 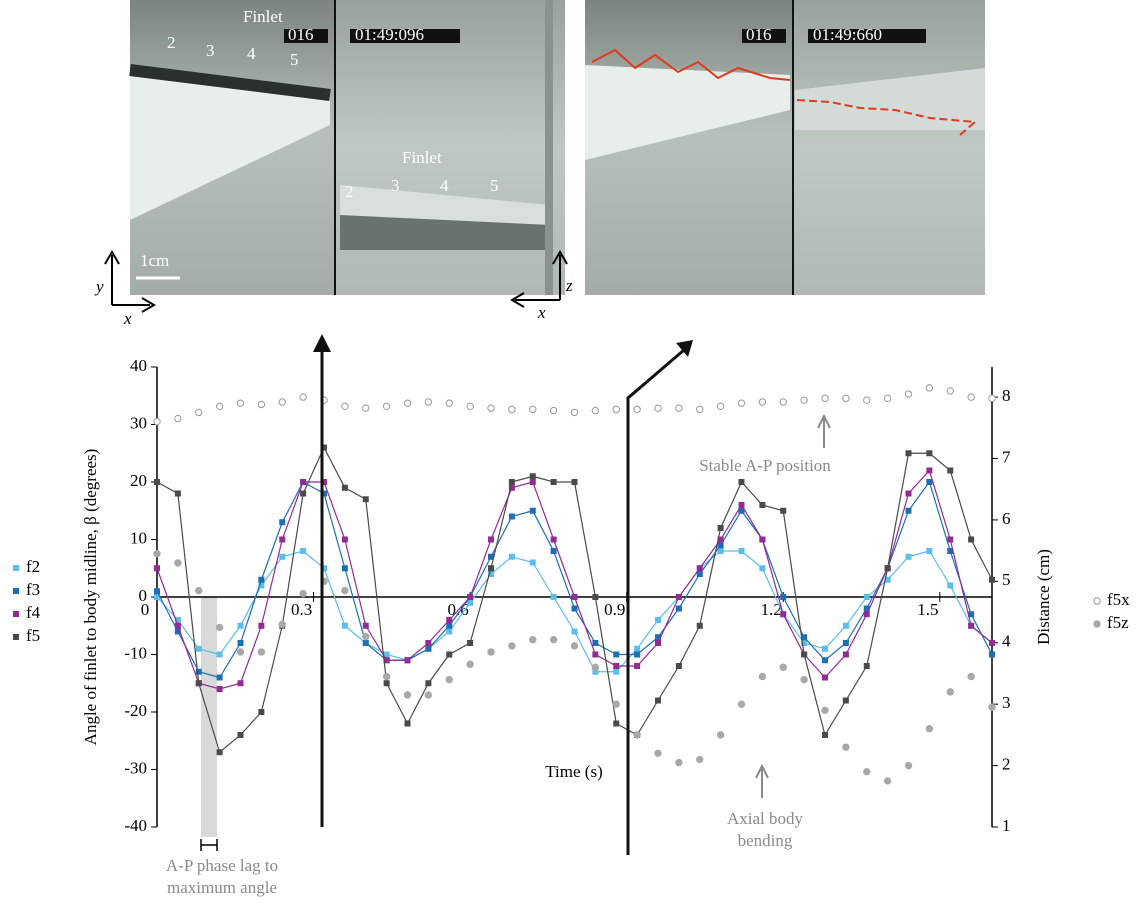 What do you see at coordinates (138, 537) in the screenshot?
I see `y-tick-label: 10` at bounding box center [138, 537].